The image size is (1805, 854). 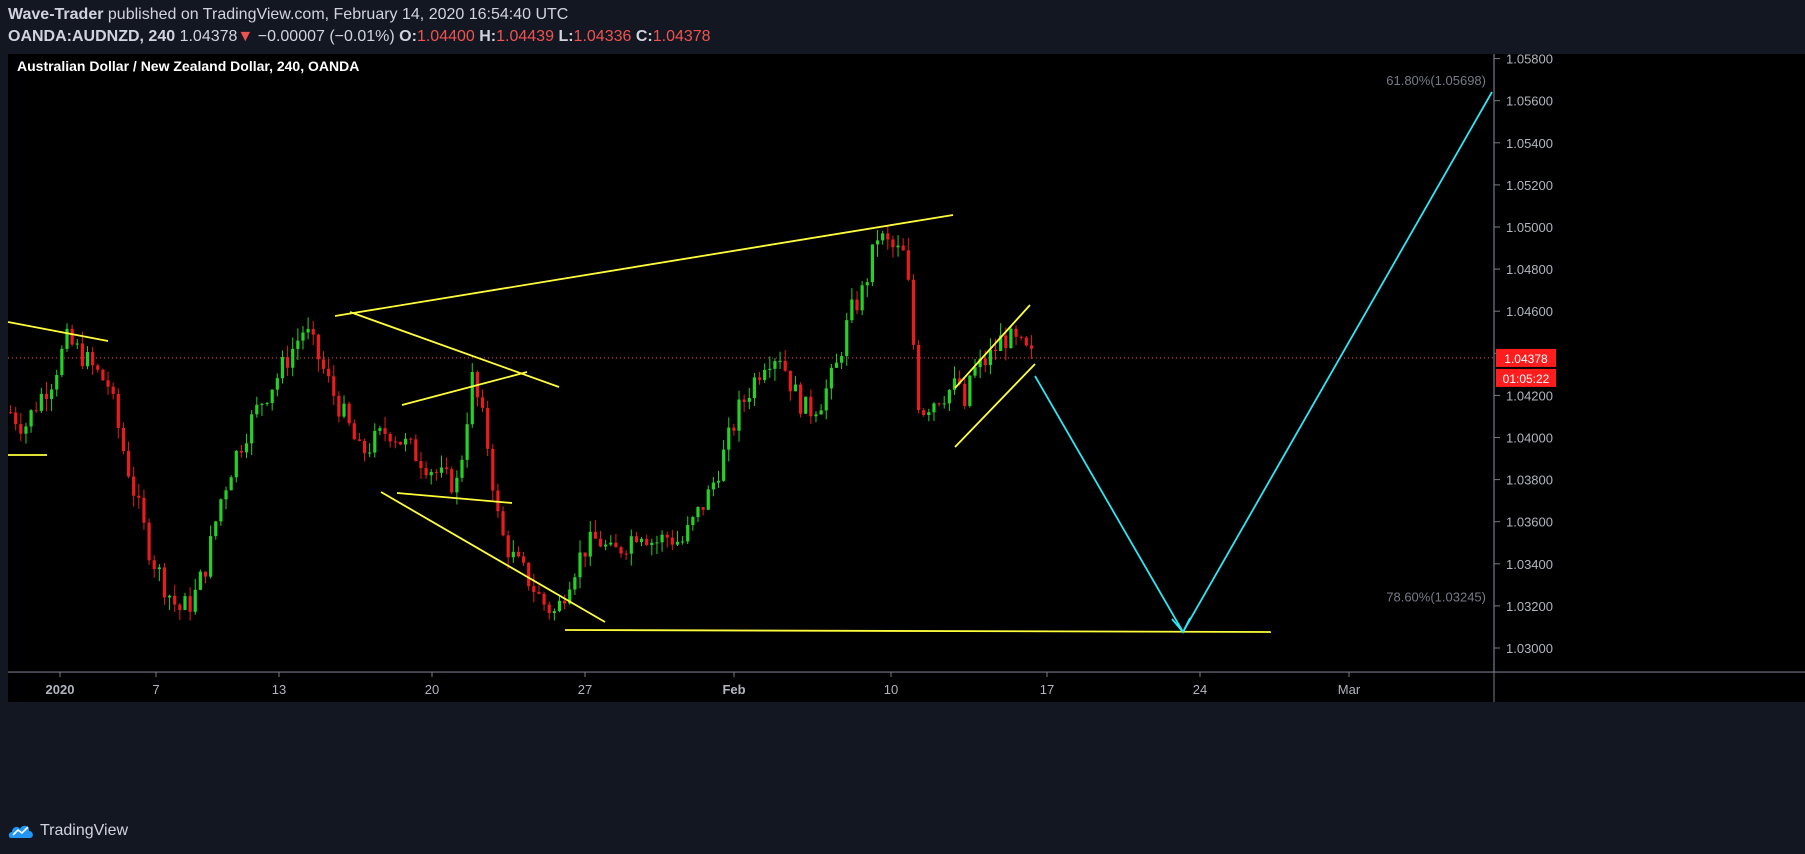 What do you see at coordinates (1529, 185) in the screenshot?
I see `y-tick-label: 1.05200` at bounding box center [1529, 185].